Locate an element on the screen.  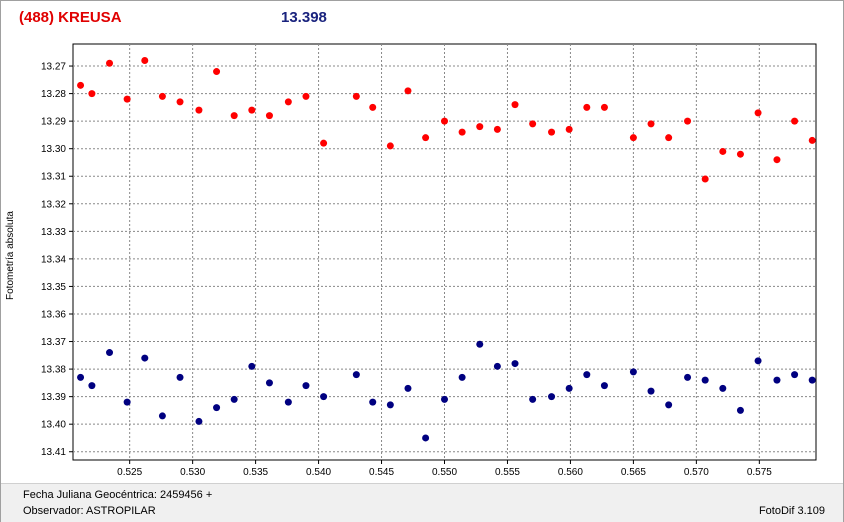
y-tick-label: 13.41 is located at coordinates (53, 452).